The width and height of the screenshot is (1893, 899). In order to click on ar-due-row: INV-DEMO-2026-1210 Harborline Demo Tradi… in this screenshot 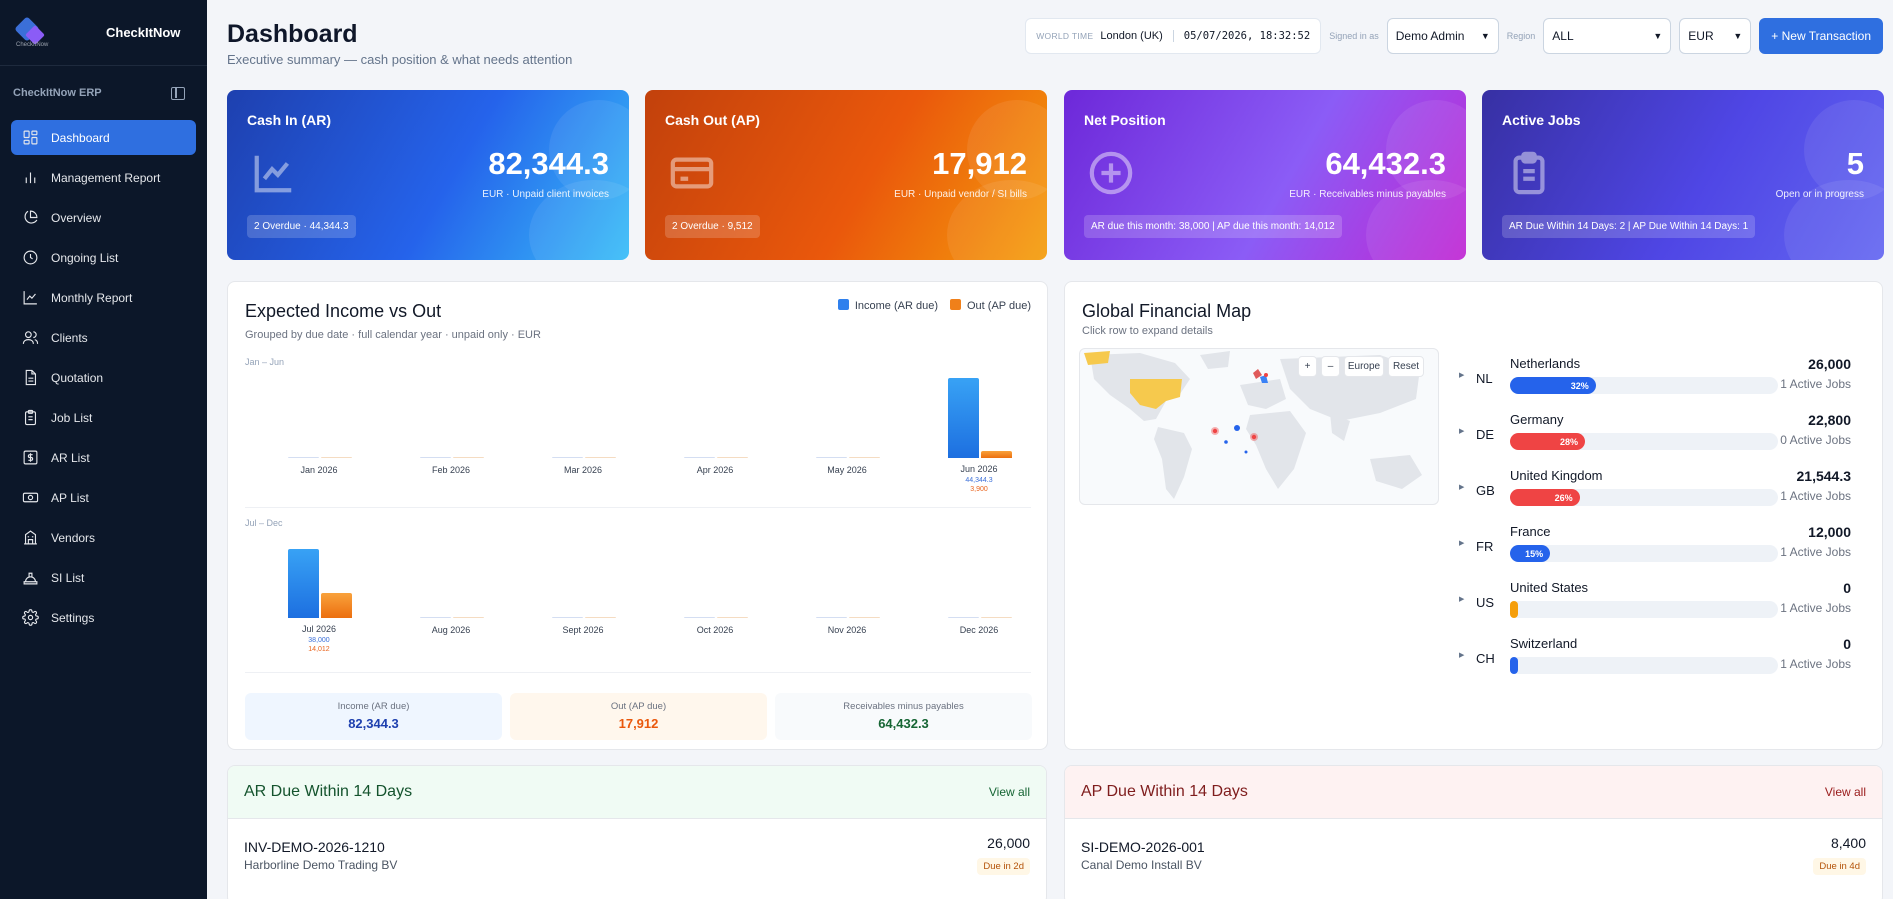, I will do `click(637, 854)`.